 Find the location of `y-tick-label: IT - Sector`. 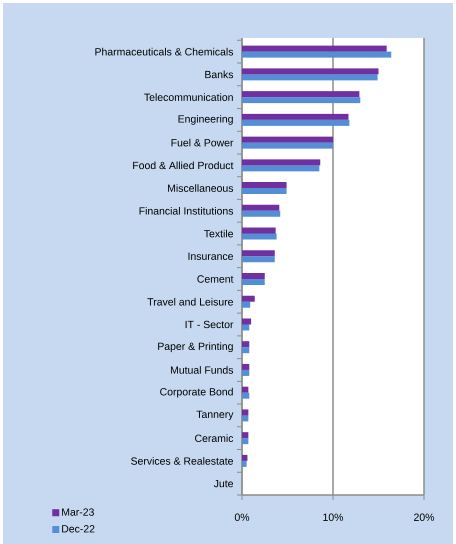

y-tick-label: IT - Sector is located at coordinates (210, 324).